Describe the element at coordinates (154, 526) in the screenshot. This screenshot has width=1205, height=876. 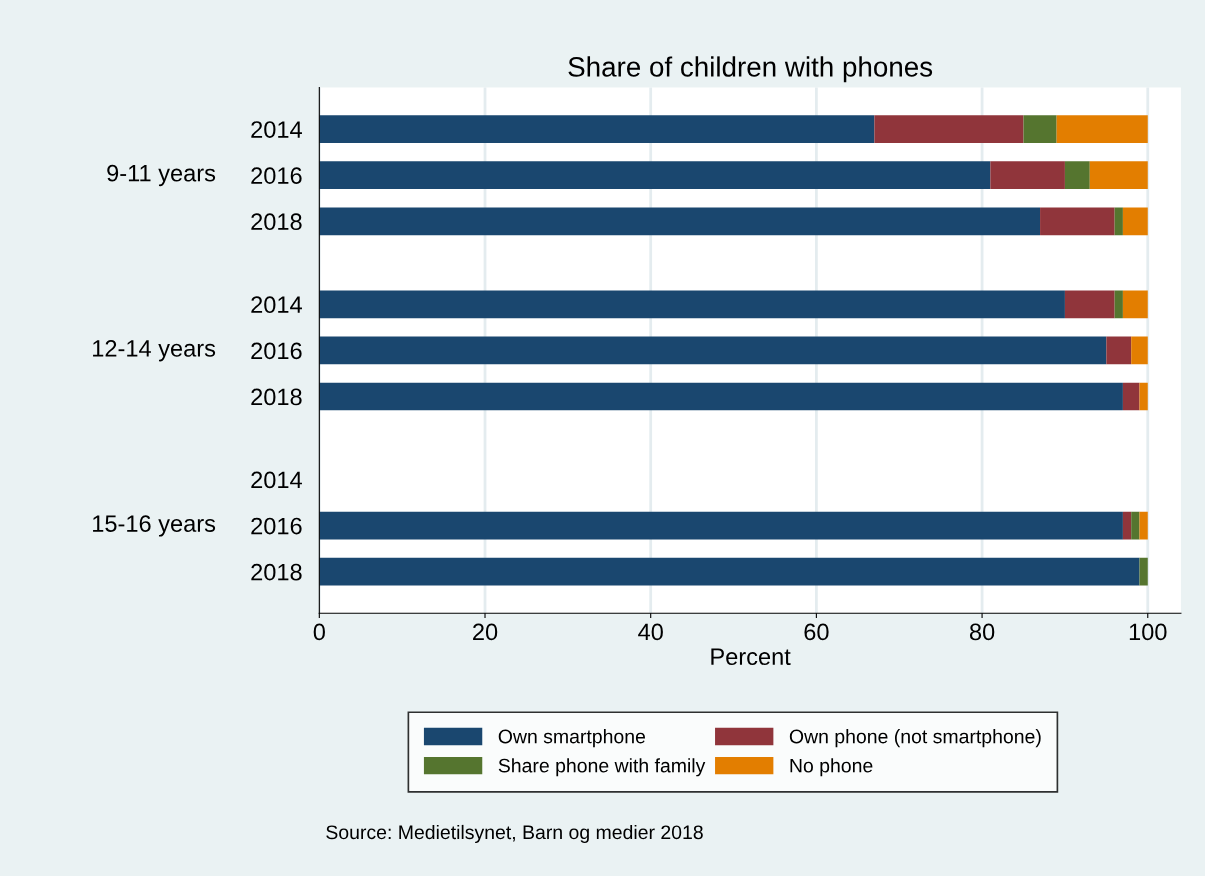
I see `text: 15-16 years` at that location.